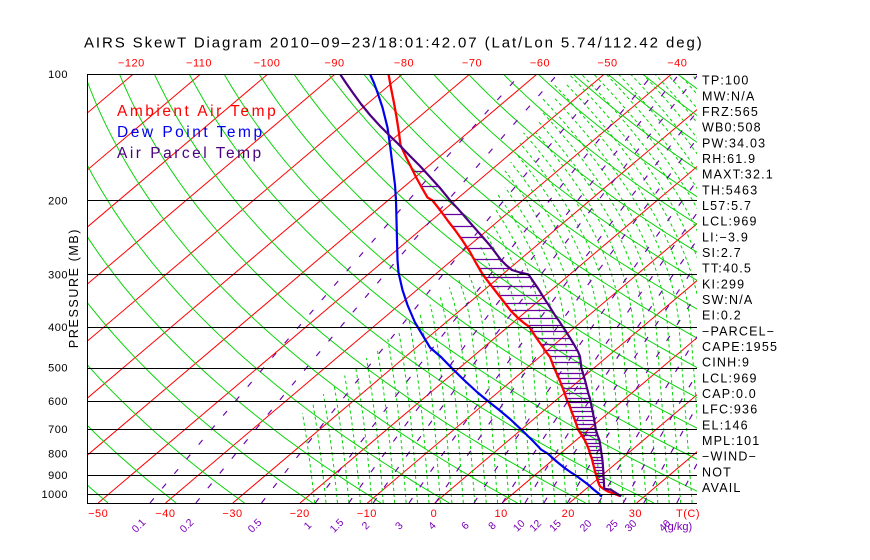 The width and height of the screenshot is (870, 560). What do you see at coordinates (190, 153) in the screenshot?
I see `svg-text: Air Parcel Temp` at bounding box center [190, 153].